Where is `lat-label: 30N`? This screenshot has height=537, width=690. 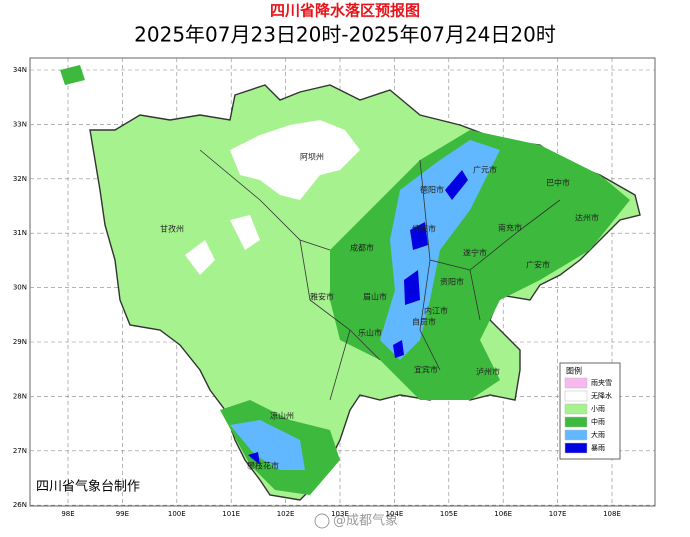 lat-label: 30N is located at coordinates (20, 288).